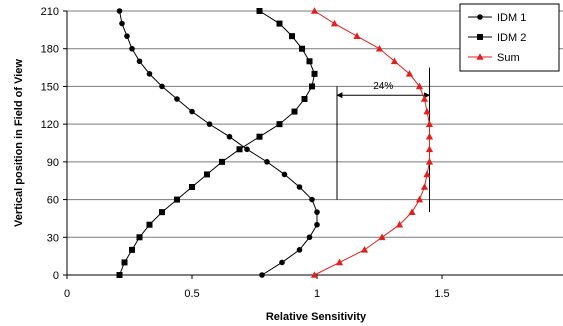 This screenshot has height=326, width=563. I want to click on y-tick-label: 60, so click(53, 201).